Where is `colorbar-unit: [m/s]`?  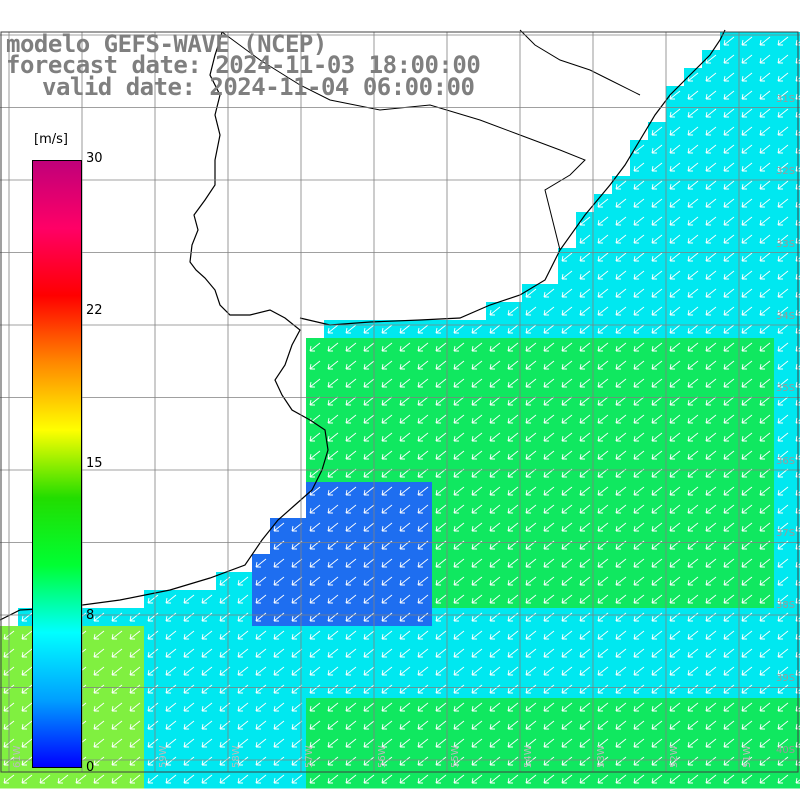
colorbar-unit: [m/s] is located at coordinates (51, 139).